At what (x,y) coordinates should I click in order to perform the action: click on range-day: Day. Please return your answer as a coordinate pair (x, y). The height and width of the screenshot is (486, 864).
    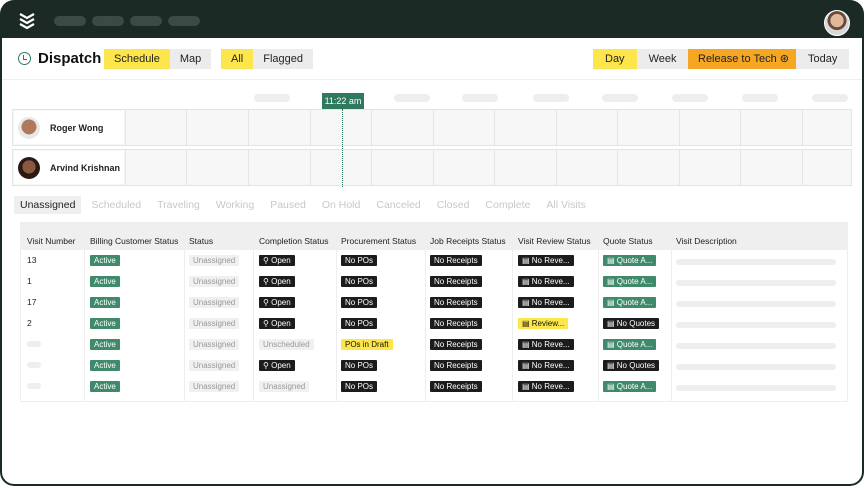
    Looking at the image, I should click on (615, 59).